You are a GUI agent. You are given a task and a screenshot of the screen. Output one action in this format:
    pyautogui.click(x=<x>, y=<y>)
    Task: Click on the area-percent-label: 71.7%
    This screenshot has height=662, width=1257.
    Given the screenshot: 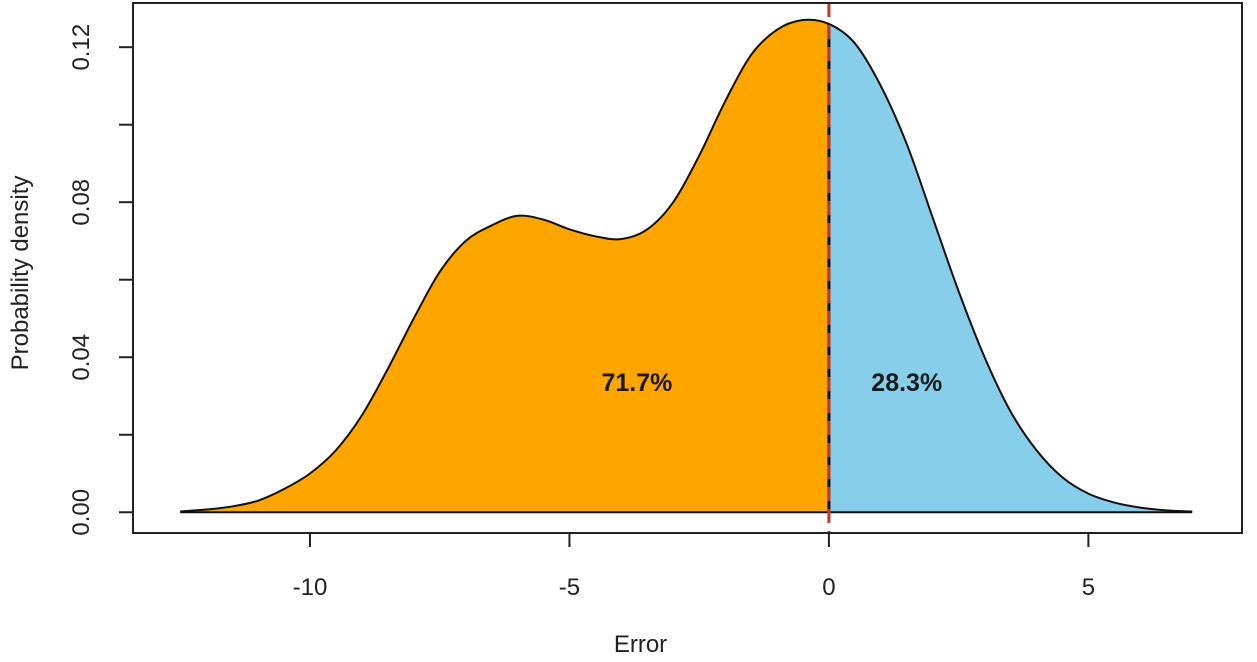 What is the action you would take?
    pyautogui.click(x=636, y=383)
    